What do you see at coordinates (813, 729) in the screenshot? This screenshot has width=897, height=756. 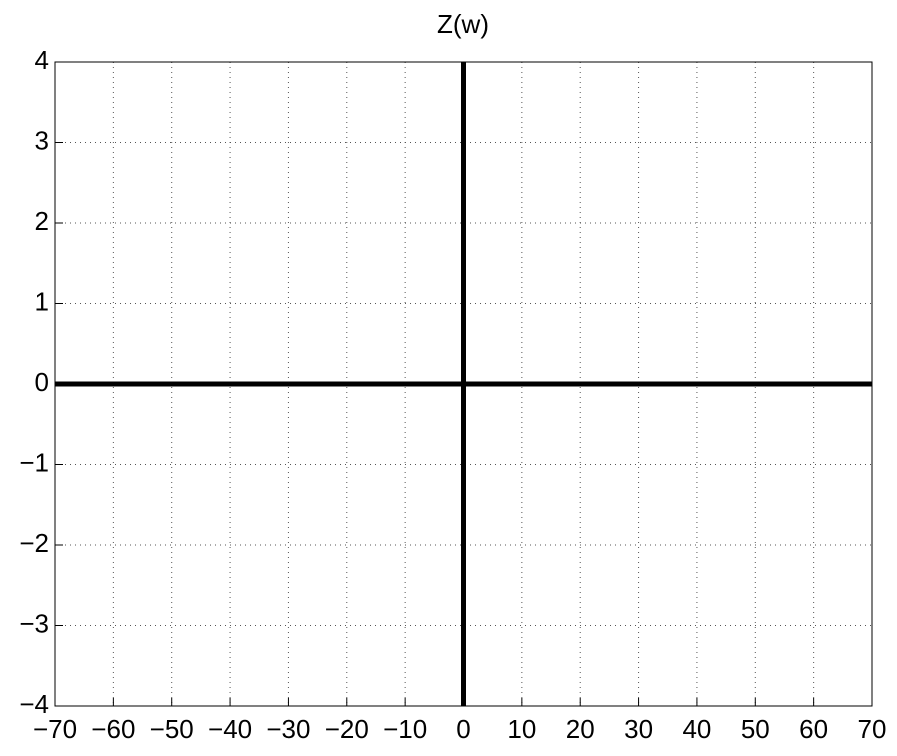 I see `x-tick-label: 60` at bounding box center [813, 729].